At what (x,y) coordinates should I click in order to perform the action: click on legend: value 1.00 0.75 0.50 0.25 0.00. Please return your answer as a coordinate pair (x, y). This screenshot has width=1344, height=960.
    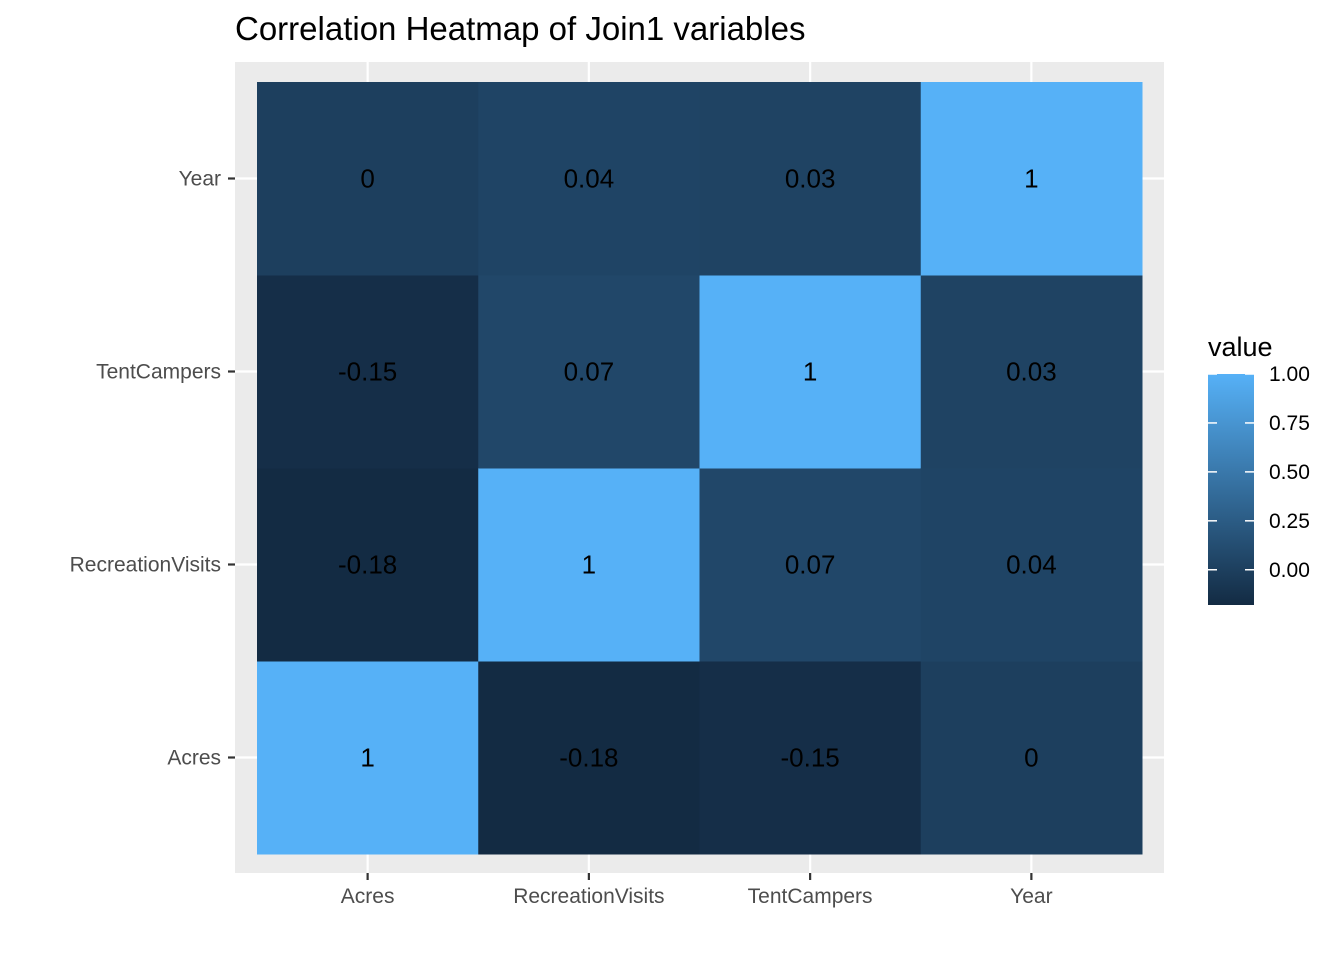
    Looking at the image, I should click on (1259, 468).